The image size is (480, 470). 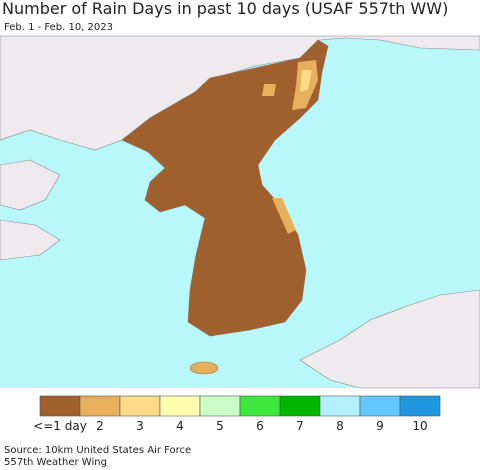 What do you see at coordinates (180, 426) in the screenshot?
I see `legend-label: 4` at bounding box center [180, 426].